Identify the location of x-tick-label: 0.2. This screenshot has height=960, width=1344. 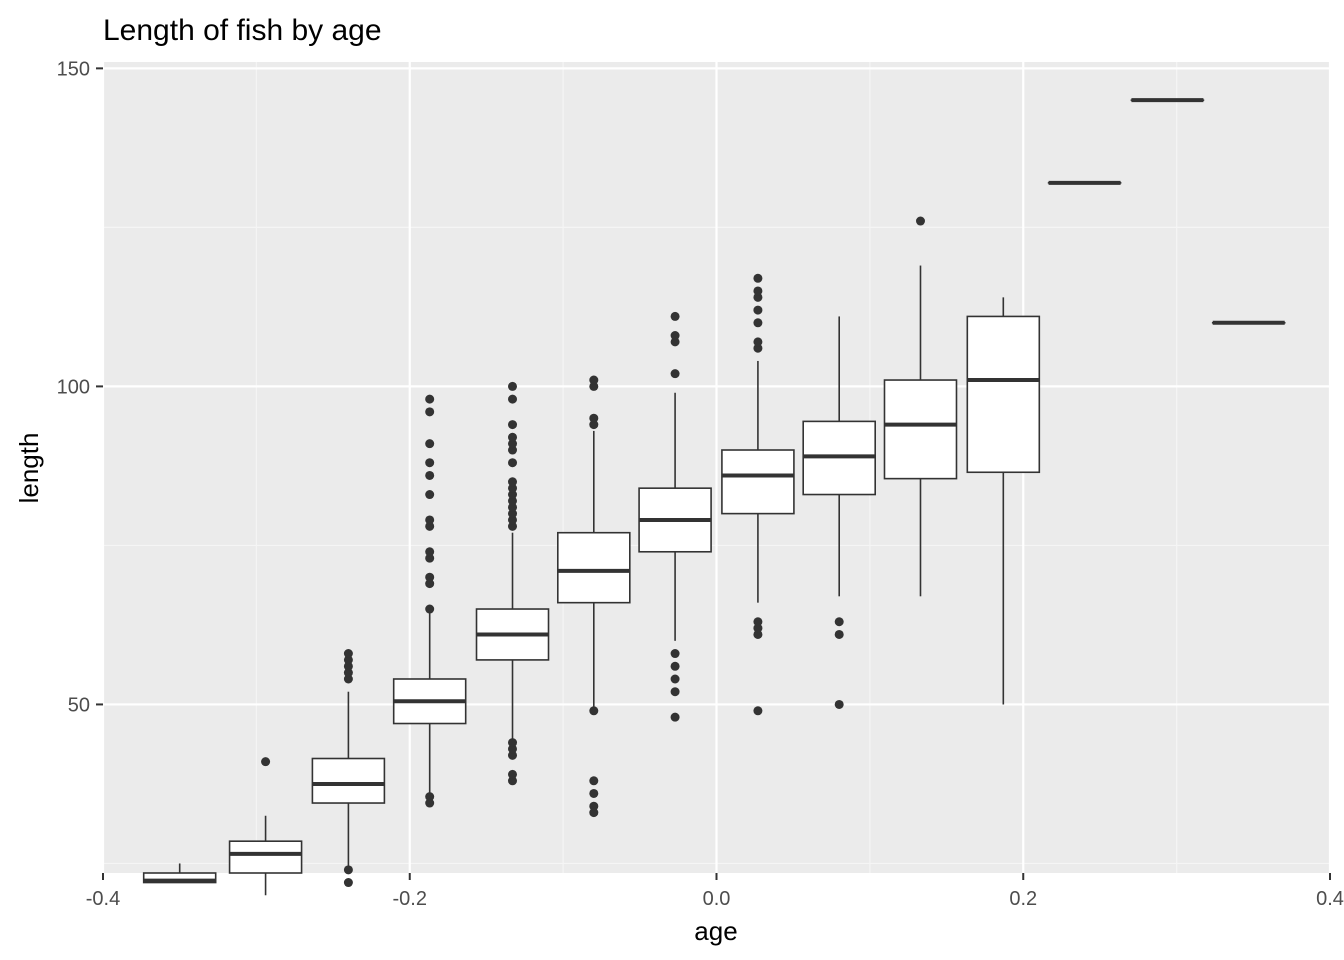
(1023, 899).